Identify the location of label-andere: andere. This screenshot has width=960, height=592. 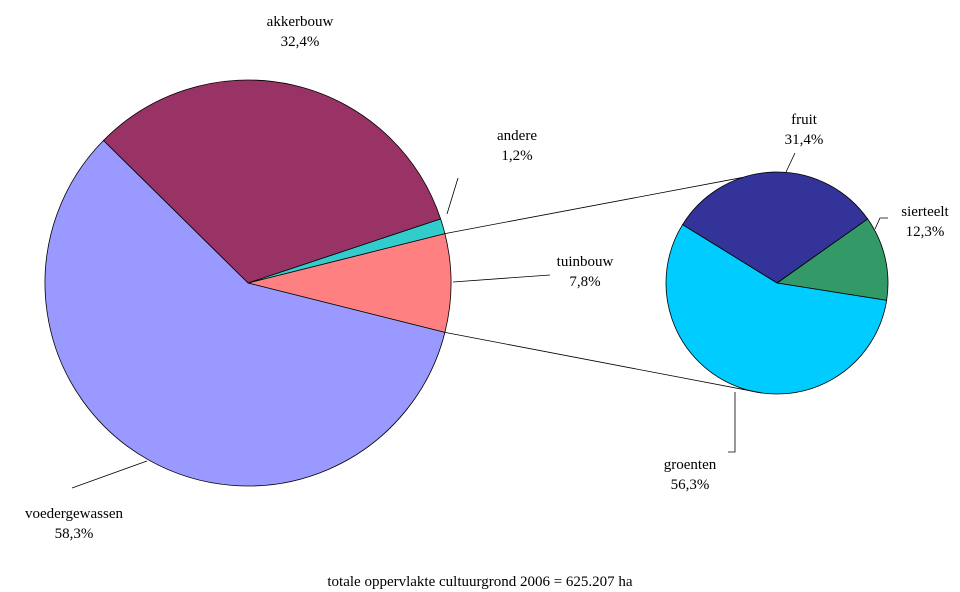
(517, 136).